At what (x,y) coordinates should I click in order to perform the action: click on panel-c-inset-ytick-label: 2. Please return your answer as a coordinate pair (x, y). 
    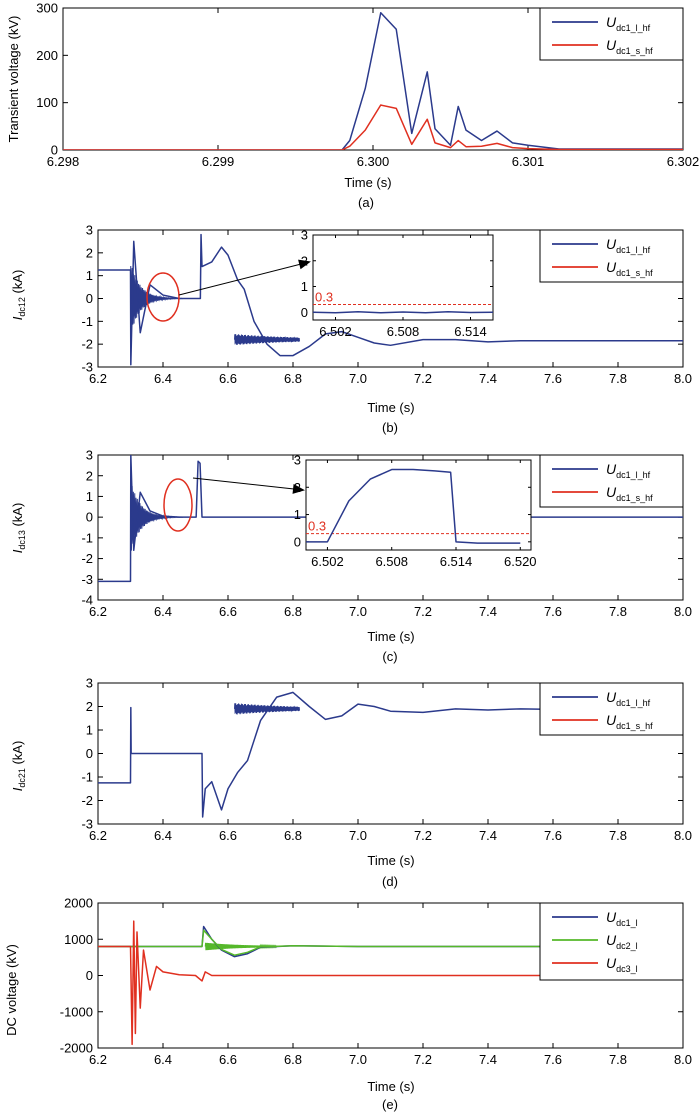
    Looking at the image, I should click on (297, 487).